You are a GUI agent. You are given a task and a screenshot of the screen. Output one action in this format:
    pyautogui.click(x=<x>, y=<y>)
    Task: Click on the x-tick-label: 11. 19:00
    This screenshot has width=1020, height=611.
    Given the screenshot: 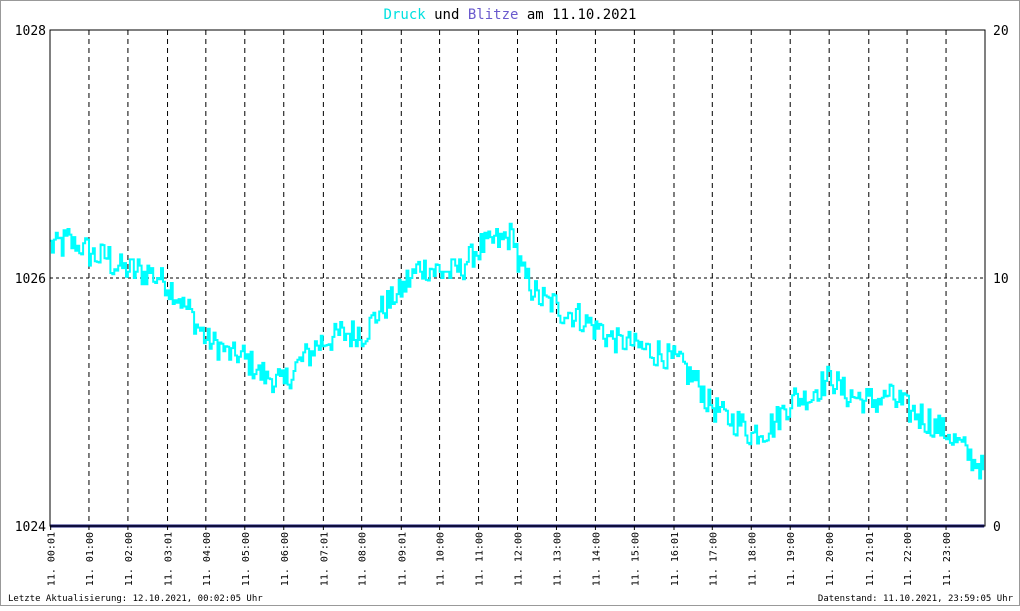 What is the action you would take?
    pyautogui.click(x=791, y=559)
    